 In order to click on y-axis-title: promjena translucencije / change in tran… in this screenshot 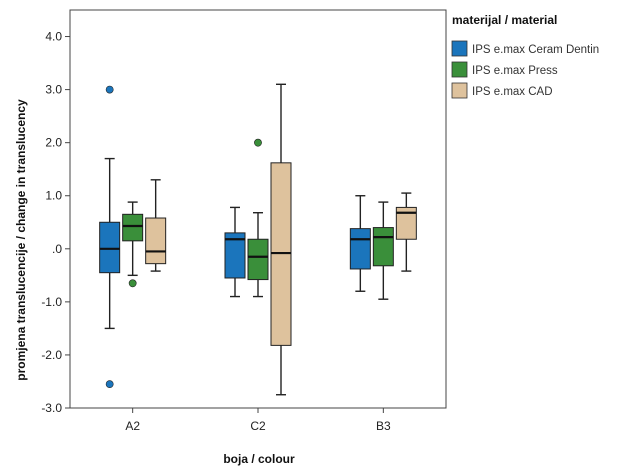, I will do `click(21, 240)`.